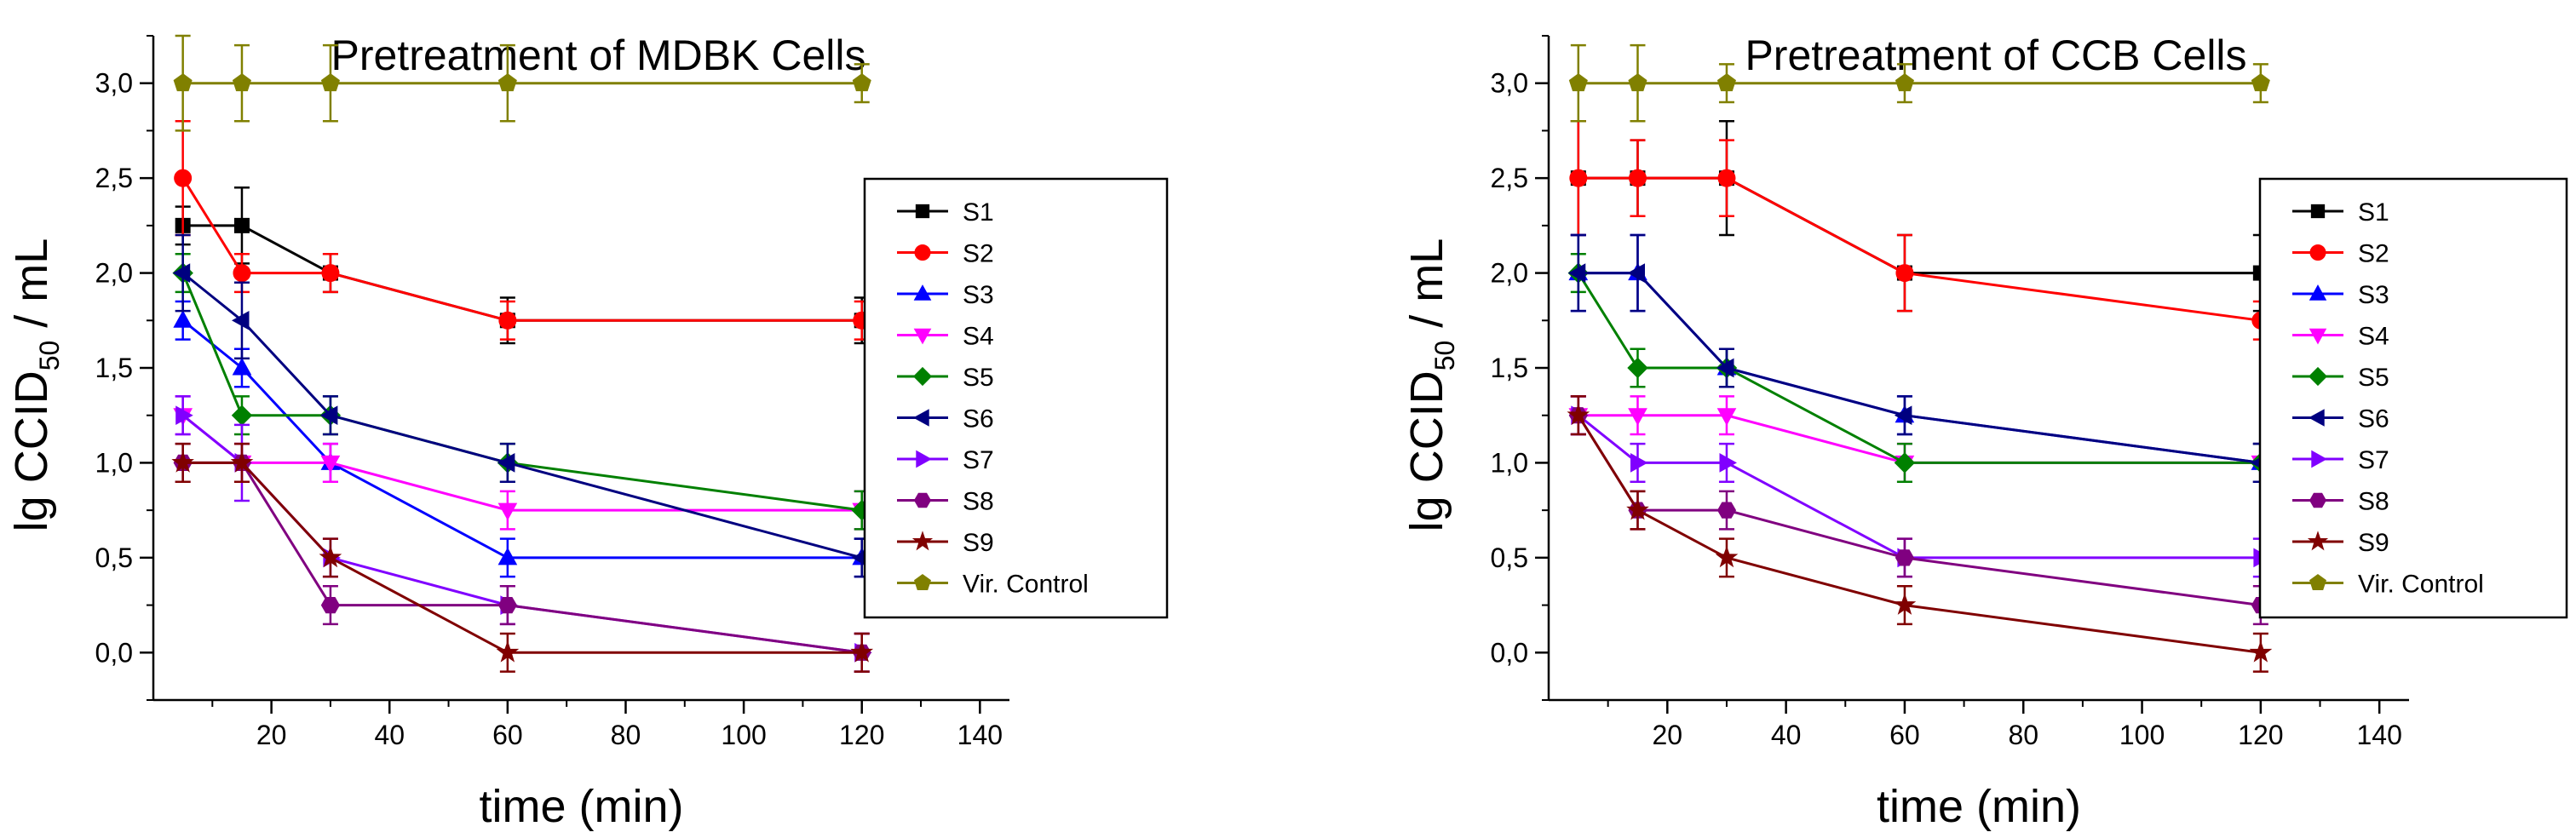 This screenshot has height=838, width=2576. Describe the element at coordinates (979, 378) in the screenshot. I see `legend-label: S5` at that location.